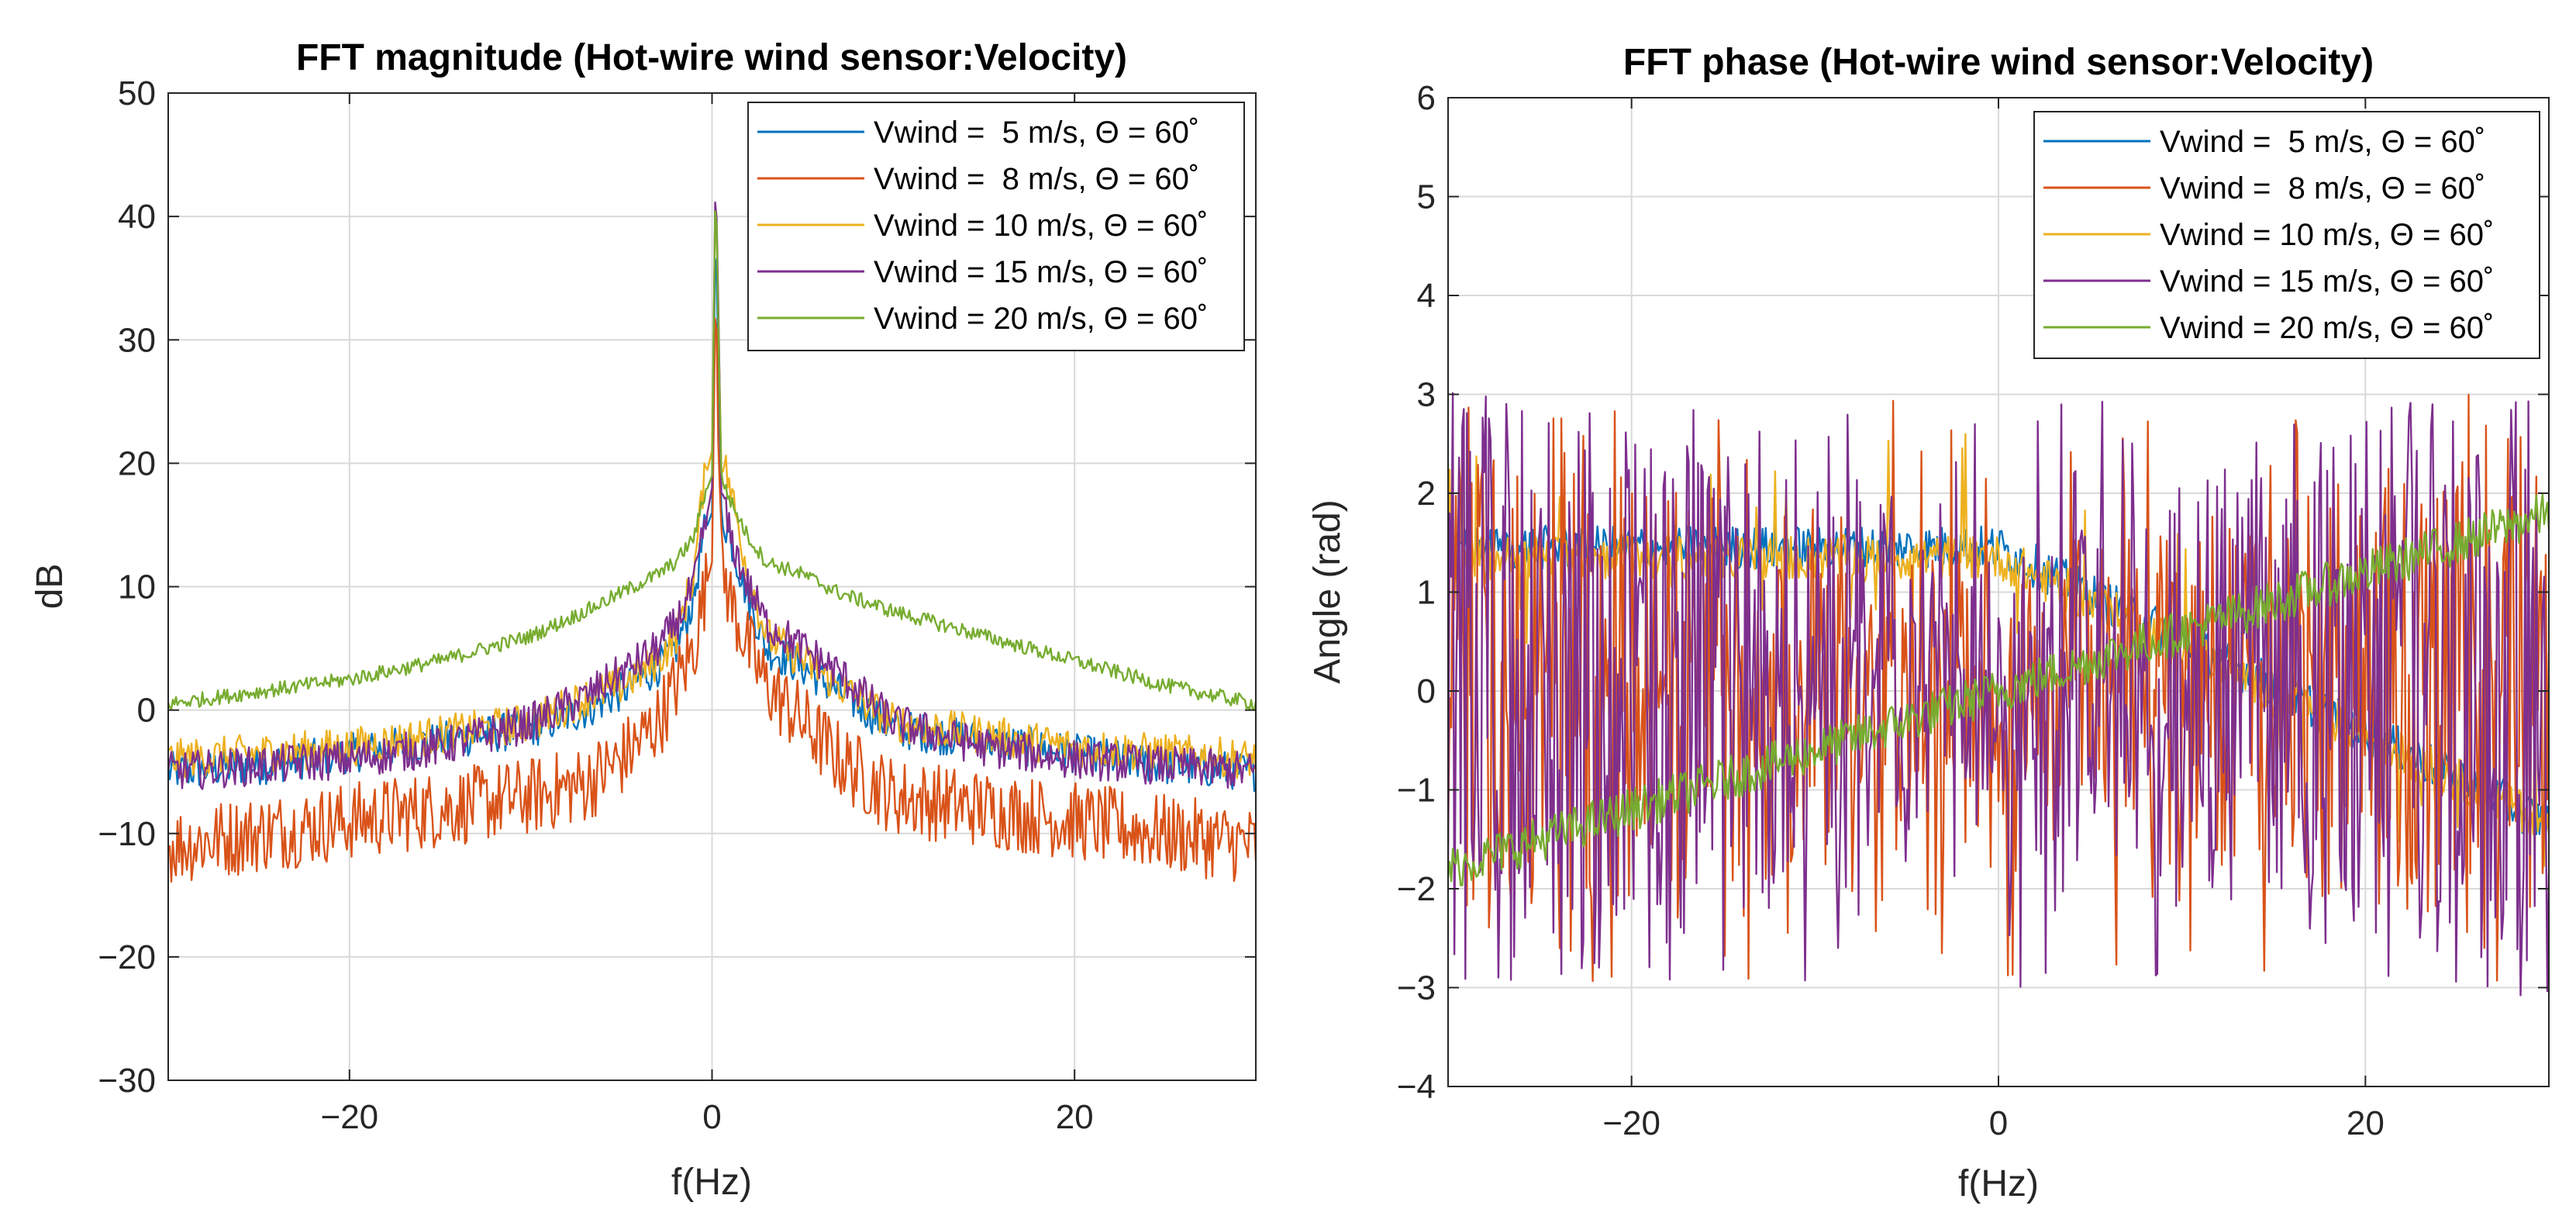 Image resolution: width=2576 pixels, height=1216 pixels. Describe the element at coordinates (127, 834) in the screenshot. I see `y-tick-label: −10` at that location.